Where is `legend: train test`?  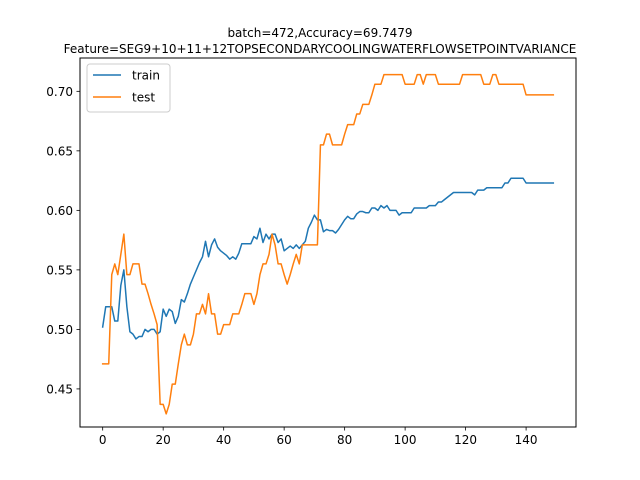
legend: train test is located at coordinates (128, 88).